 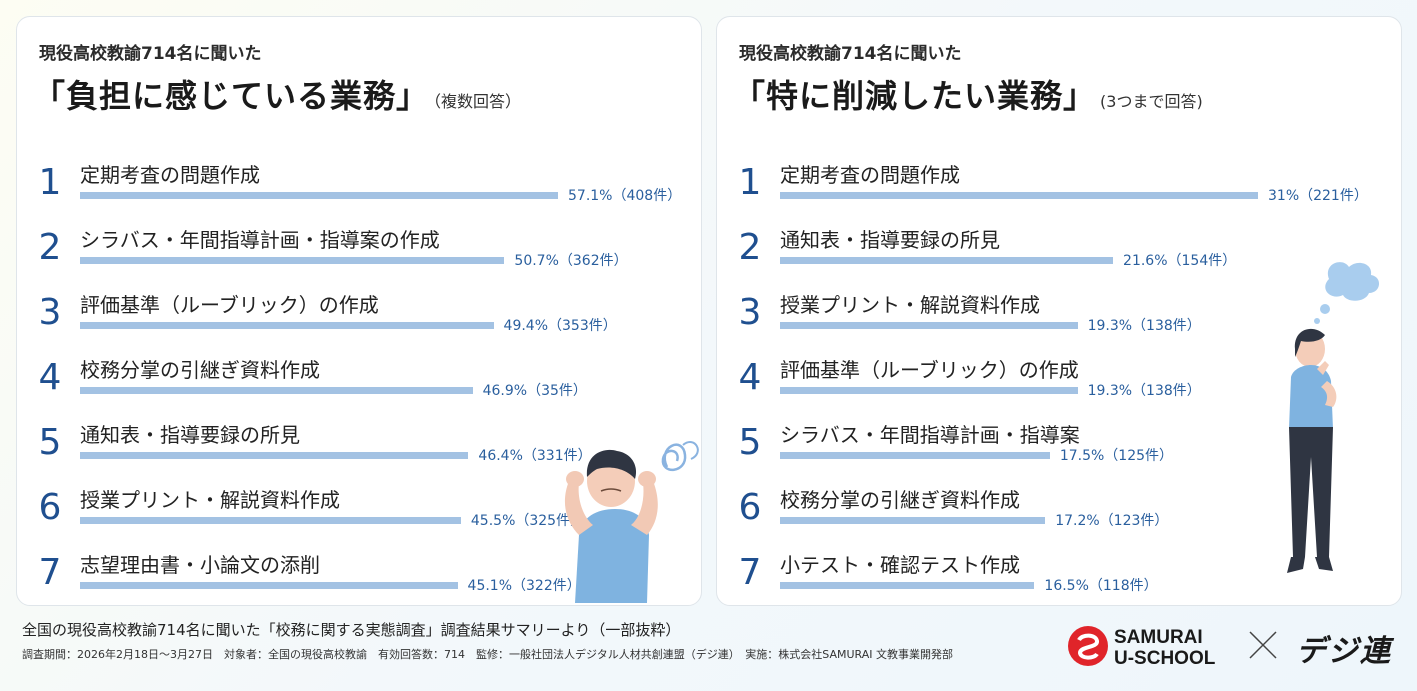 What do you see at coordinates (359, 380) in the screenshot?
I see `bar-row: 4 校務分掌の引継ぎ資料作成 46.9%（35件）` at bounding box center [359, 380].